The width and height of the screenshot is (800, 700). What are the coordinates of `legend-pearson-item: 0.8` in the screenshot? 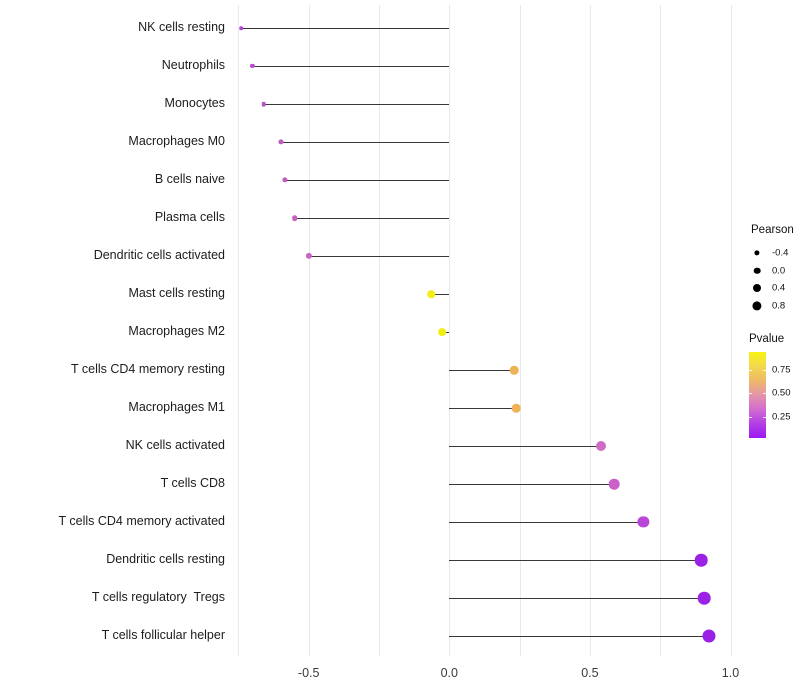 It's located at (772, 306).